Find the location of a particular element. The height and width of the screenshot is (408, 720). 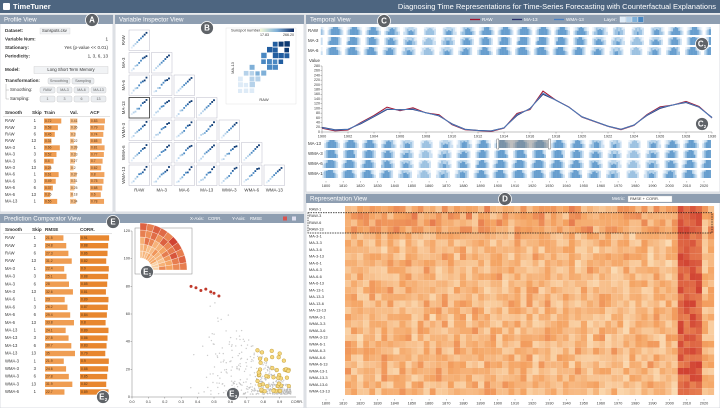

metric-select is located at coordinates (650, 199).